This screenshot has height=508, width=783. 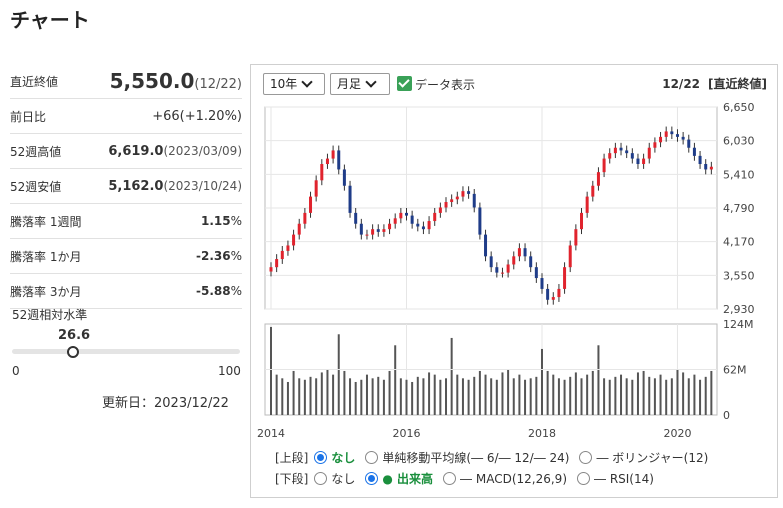 I want to click on stat-high52: 52週高値 6,619.0(2023/03/09), so click(x=126, y=151).